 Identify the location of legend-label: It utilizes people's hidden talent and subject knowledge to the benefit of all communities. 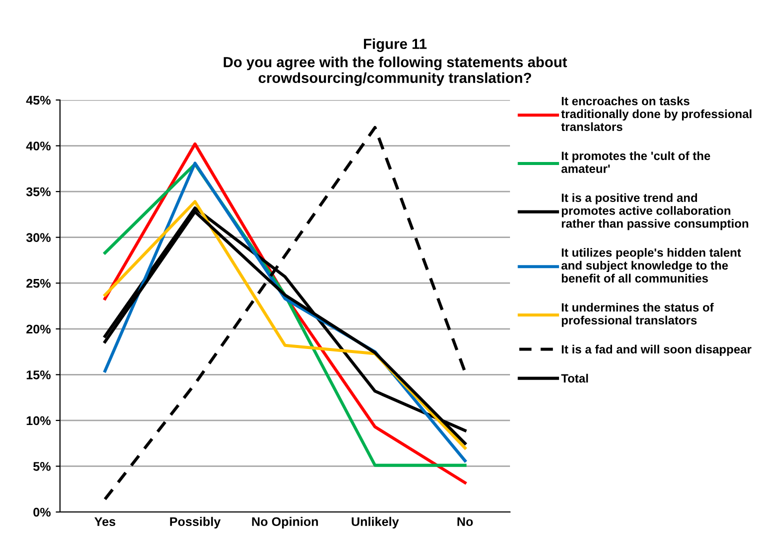
(651, 265).